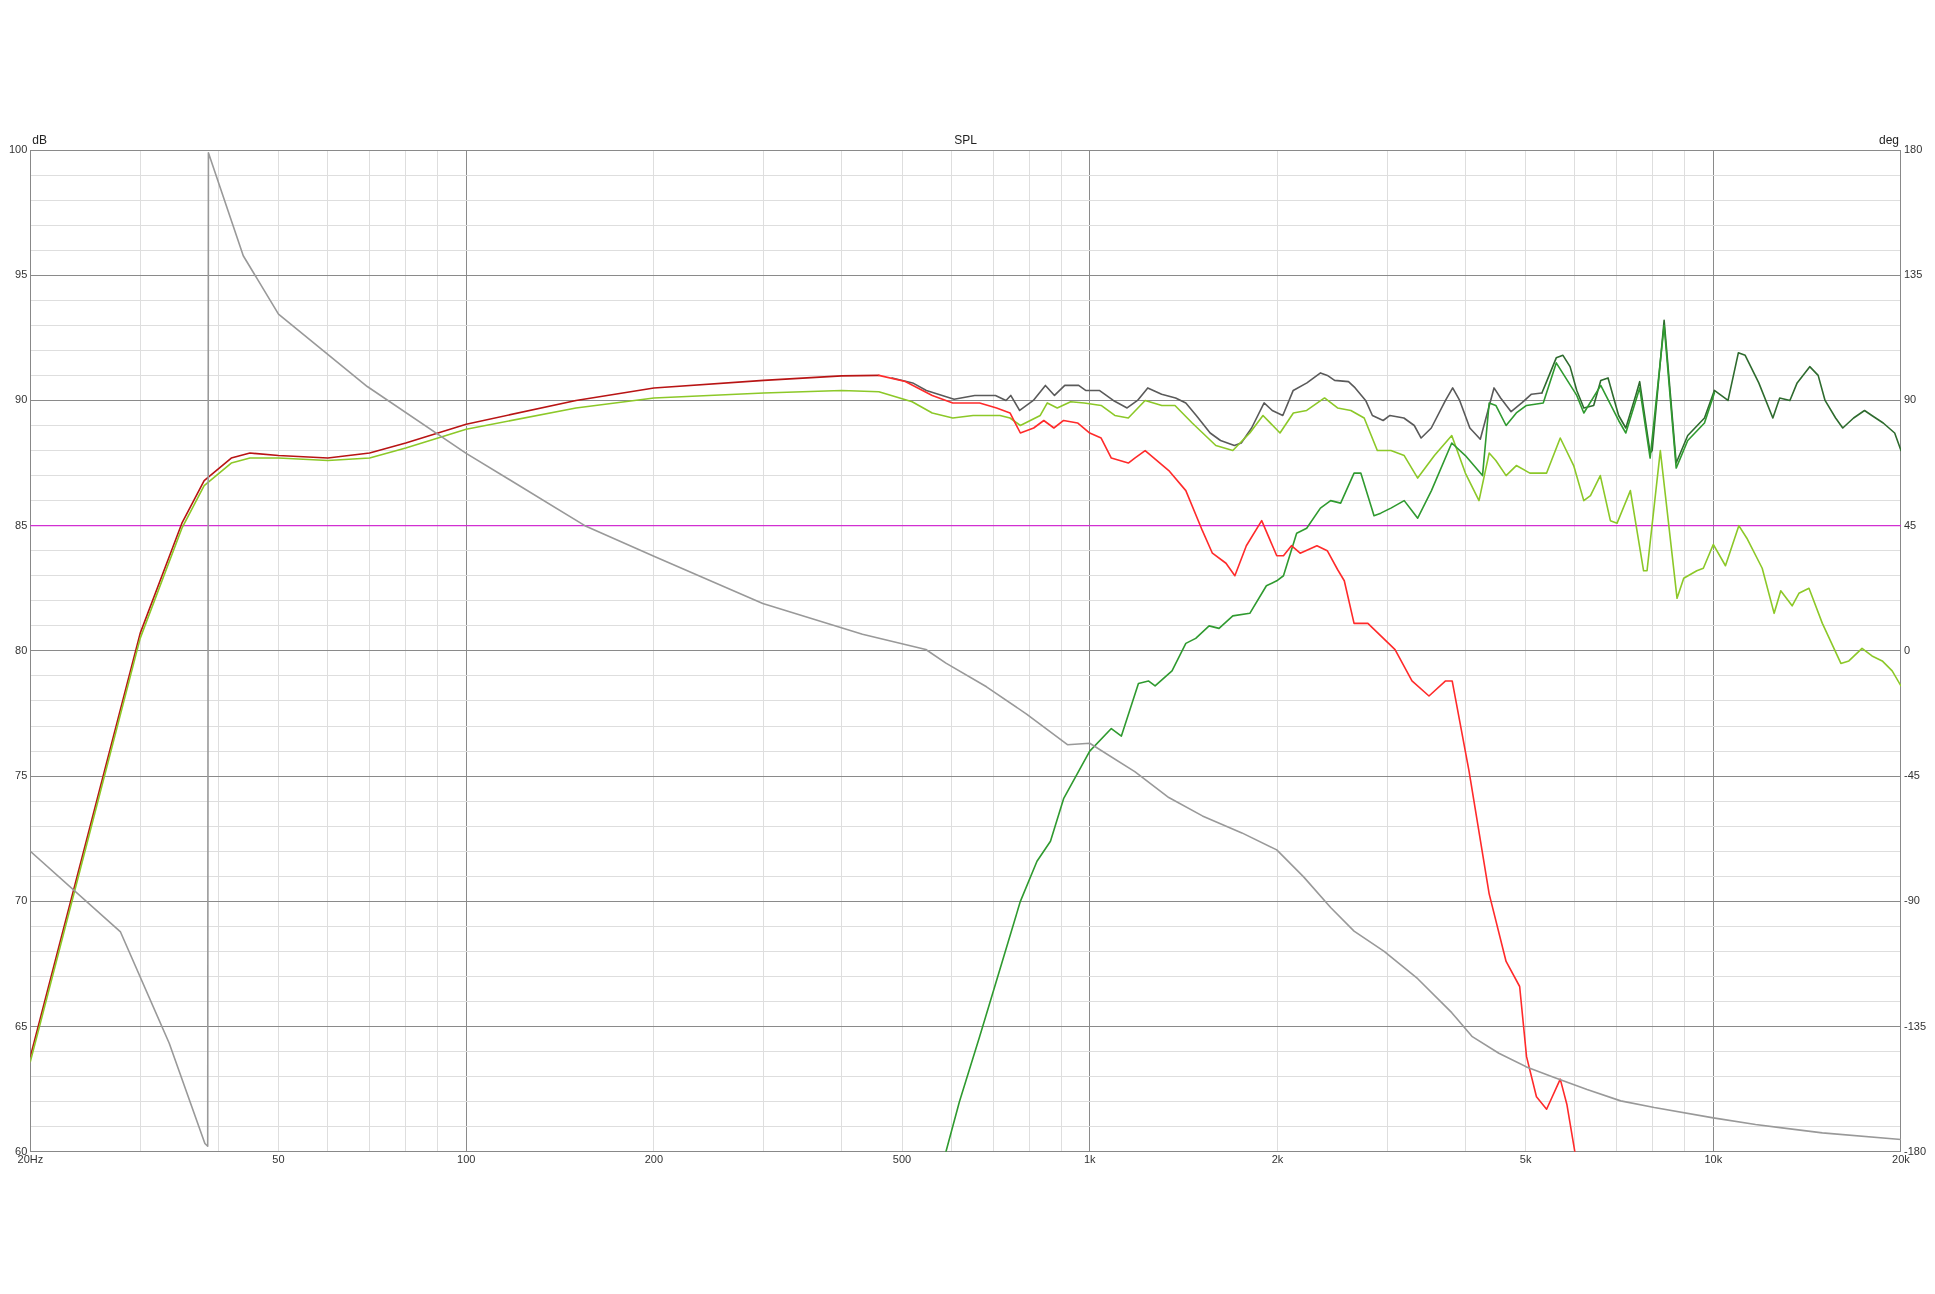 Image resolution: width=1935 pixels, height=1294 pixels. Describe the element at coordinates (1525, 1159) in the screenshot. I see `x-tick-label: 5k` at that location.